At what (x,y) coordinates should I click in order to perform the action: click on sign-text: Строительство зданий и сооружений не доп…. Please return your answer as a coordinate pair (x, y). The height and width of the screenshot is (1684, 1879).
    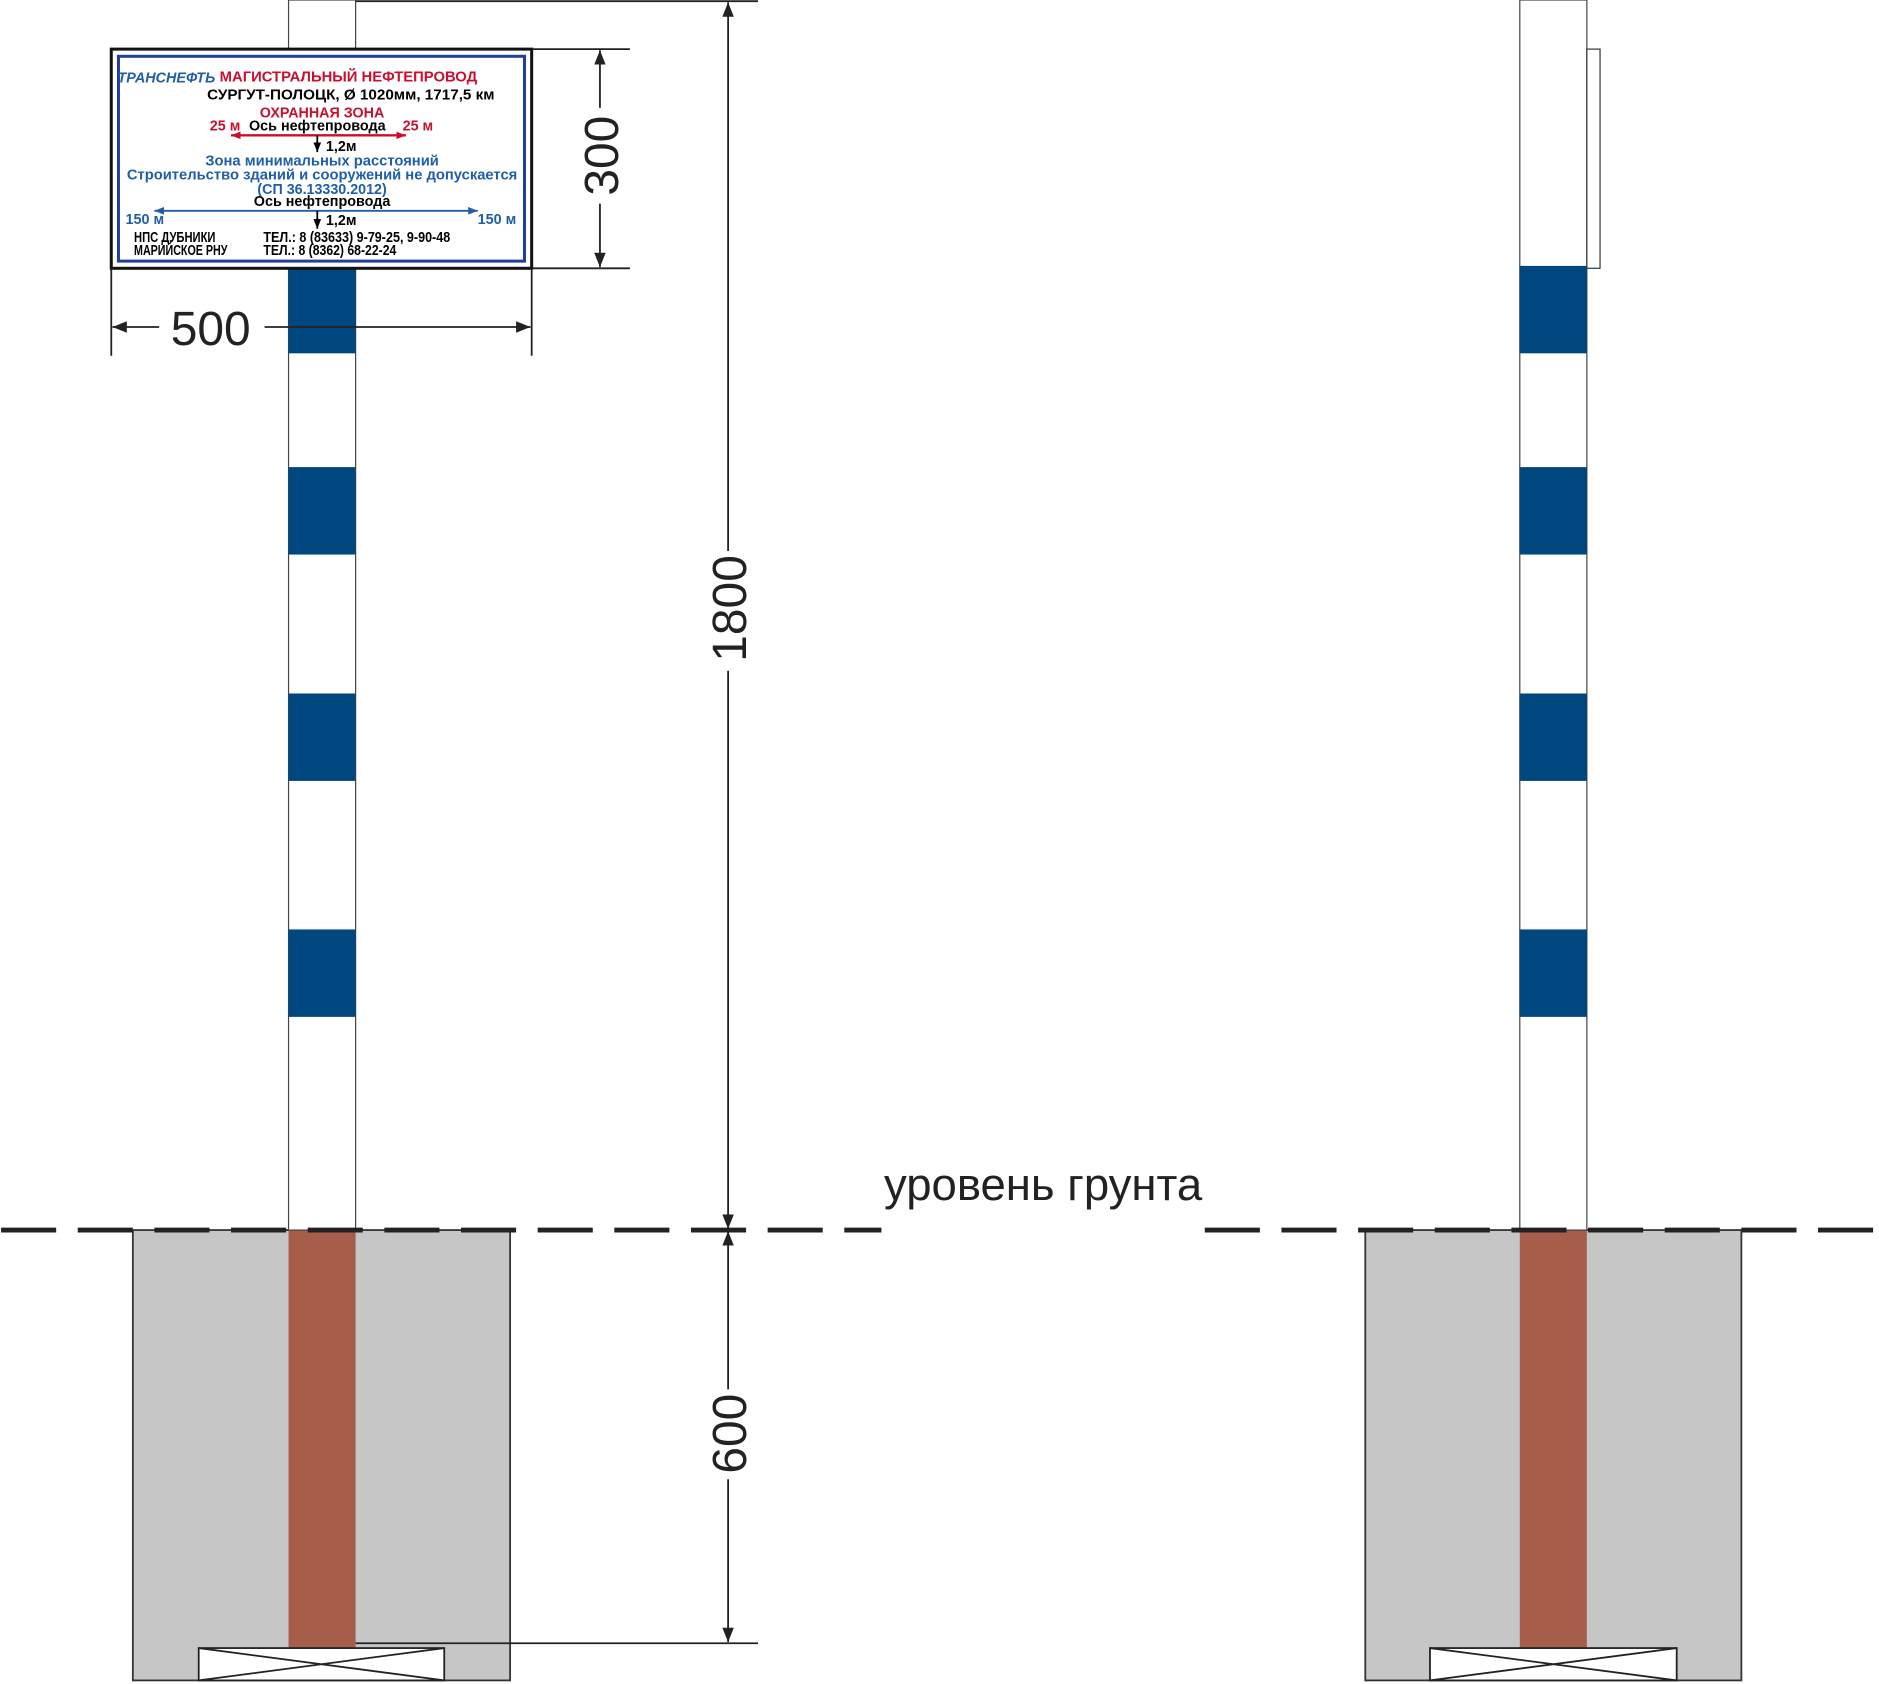
    Looking at the image, I should click on (322, 176).